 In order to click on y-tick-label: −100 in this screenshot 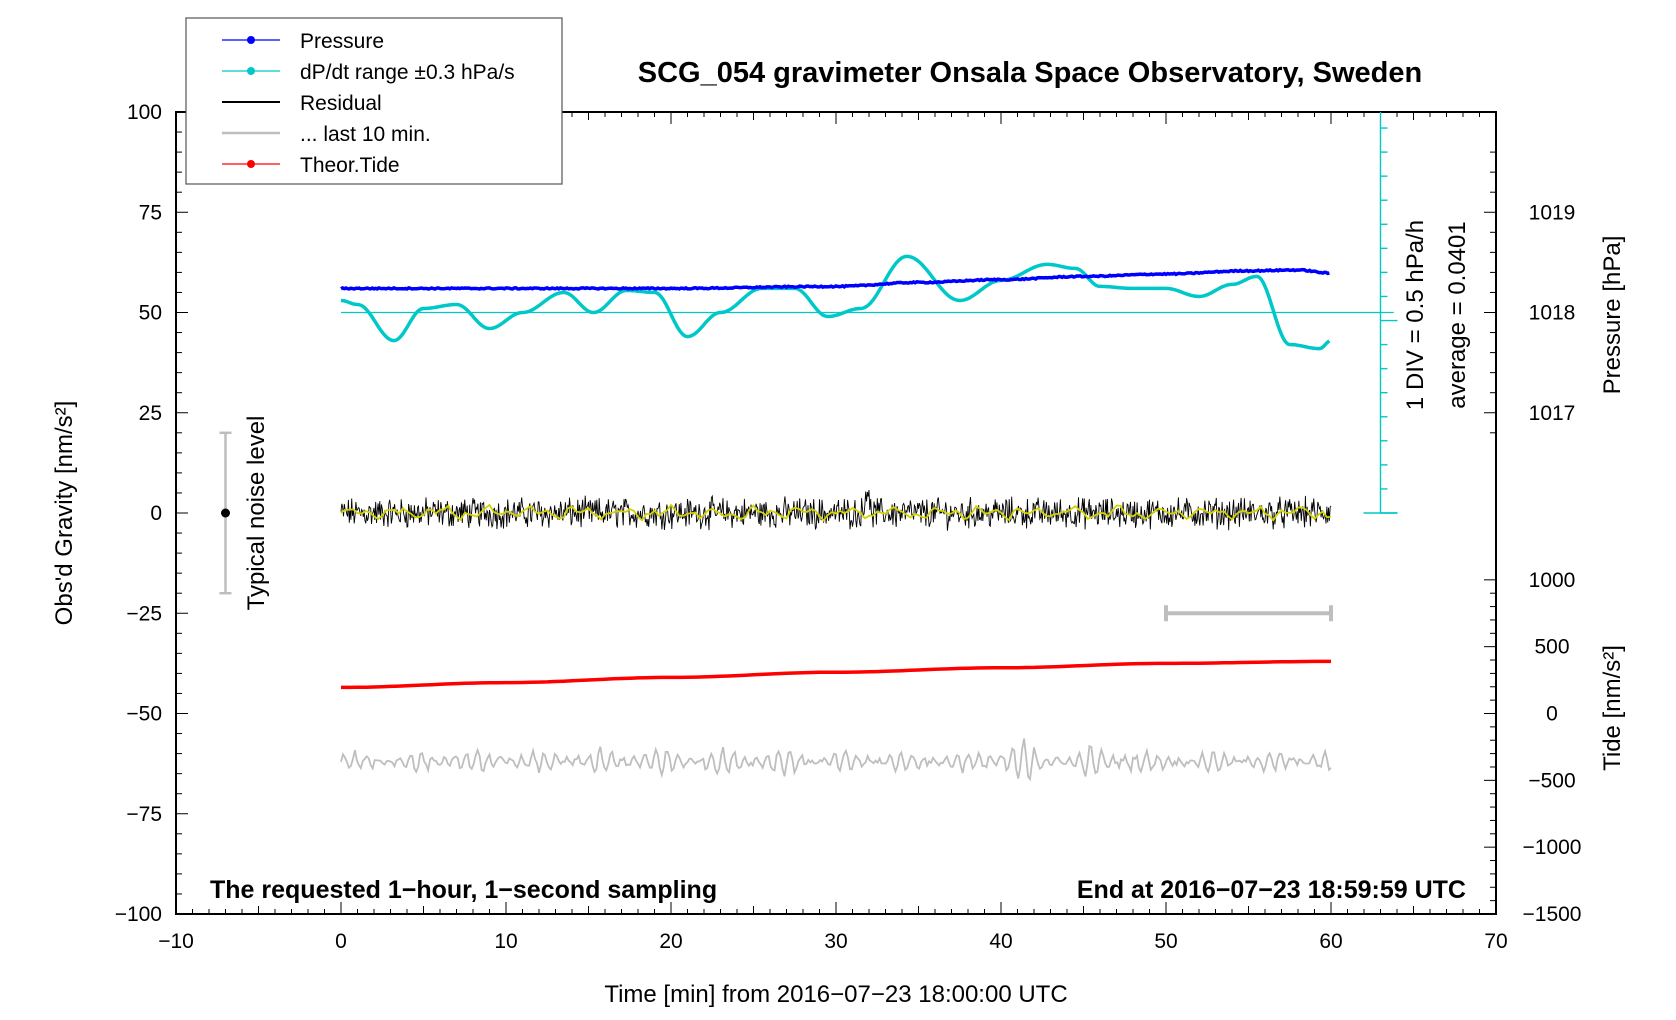, I will do `click(138, 914)`.